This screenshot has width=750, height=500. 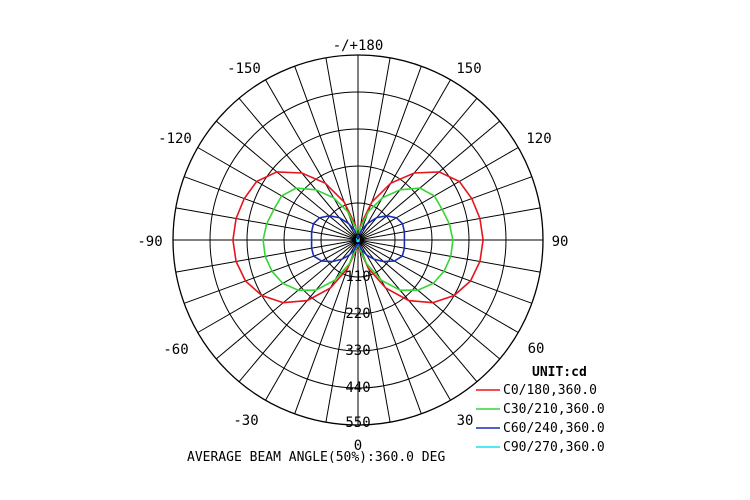 I want to click on angle-label: 120, so click(x=538, y=139).